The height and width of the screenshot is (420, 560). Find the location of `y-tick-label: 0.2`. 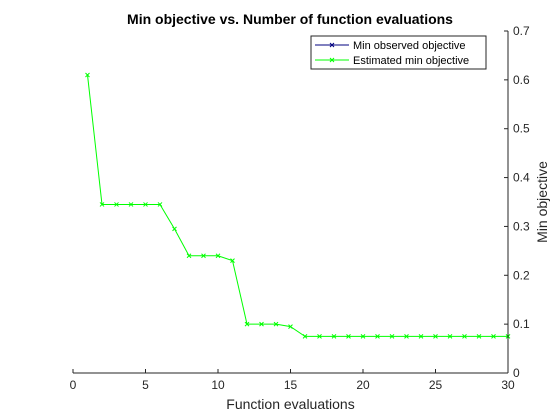

y-tick-label: 0.2 is located at coordinates (521, 275).